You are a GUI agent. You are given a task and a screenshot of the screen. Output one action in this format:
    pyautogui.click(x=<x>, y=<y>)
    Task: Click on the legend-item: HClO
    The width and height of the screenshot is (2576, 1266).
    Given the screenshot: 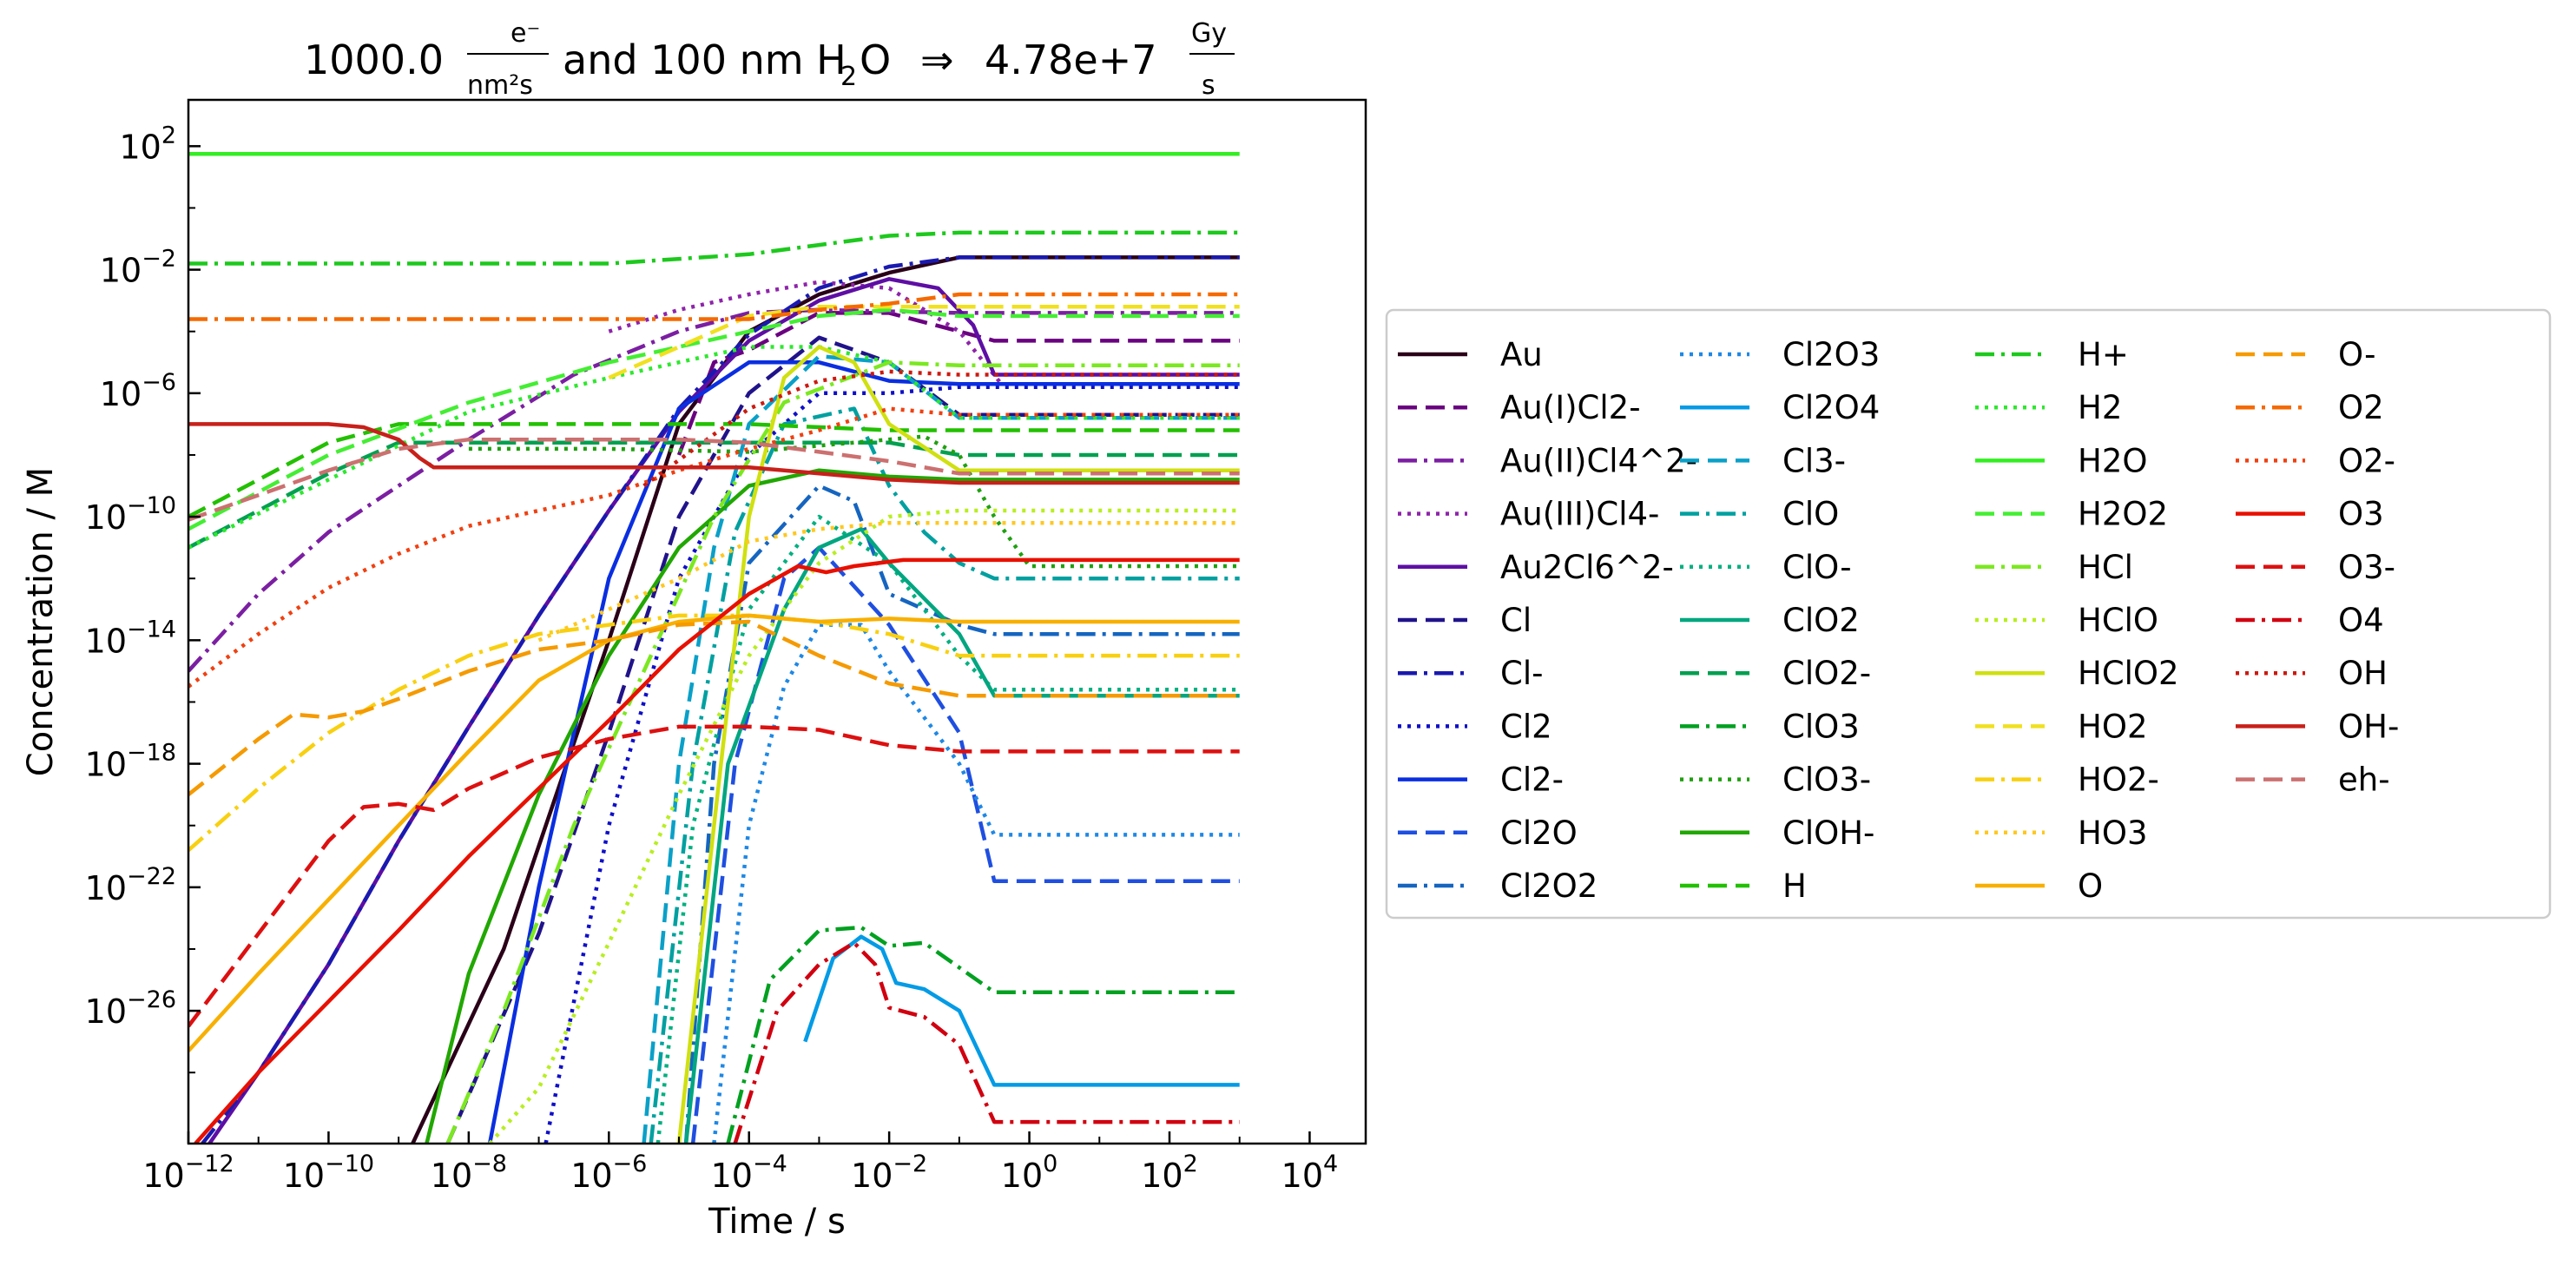 What is the action you would take?
    pyautogui.click(x=2066, y=620)
    